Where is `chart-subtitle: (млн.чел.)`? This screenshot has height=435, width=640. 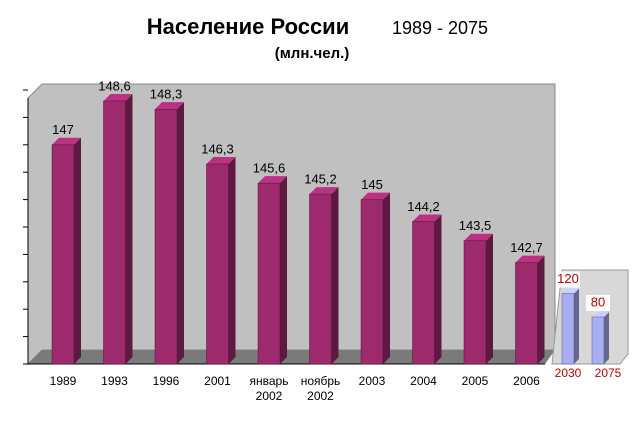
chart-subtitle: (млн.чел.) is located at coordinates (312, 53).